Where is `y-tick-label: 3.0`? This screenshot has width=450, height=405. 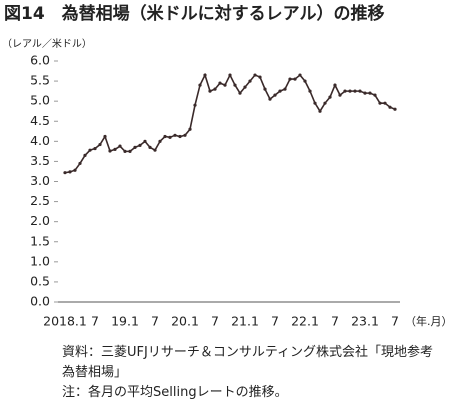
y-tick-label: 3.0 is located at coordinates (40, 180).